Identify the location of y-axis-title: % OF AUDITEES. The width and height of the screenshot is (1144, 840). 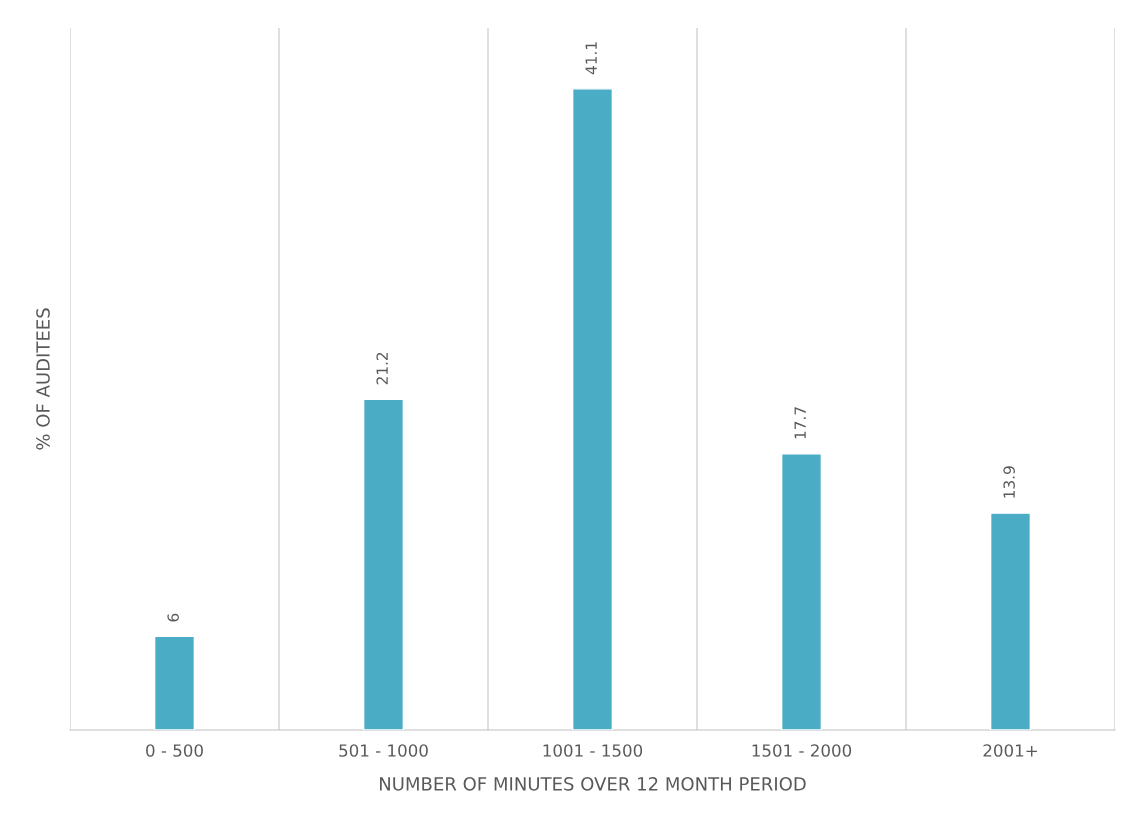
(43, 379).